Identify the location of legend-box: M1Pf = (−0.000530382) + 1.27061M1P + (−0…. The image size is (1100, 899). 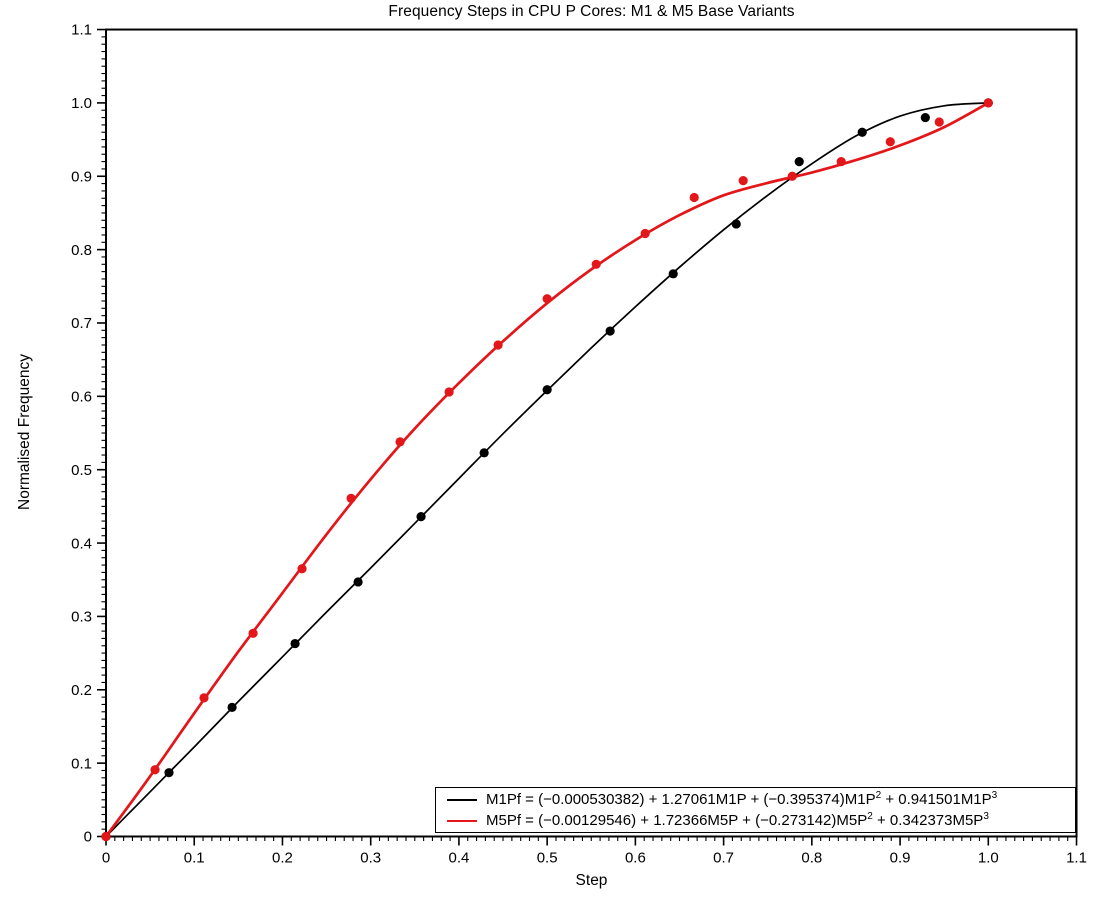
(755, 810).